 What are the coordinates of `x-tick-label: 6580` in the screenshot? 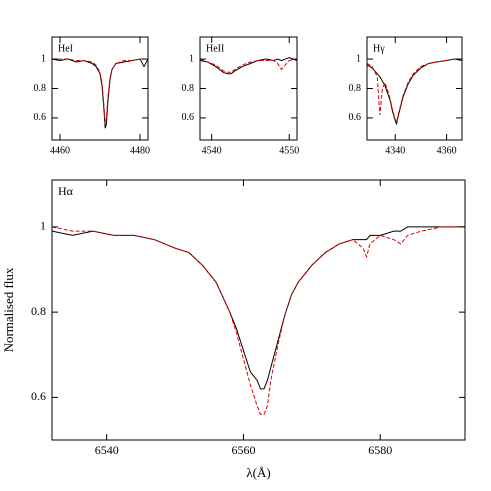 It's located at (380, 450).